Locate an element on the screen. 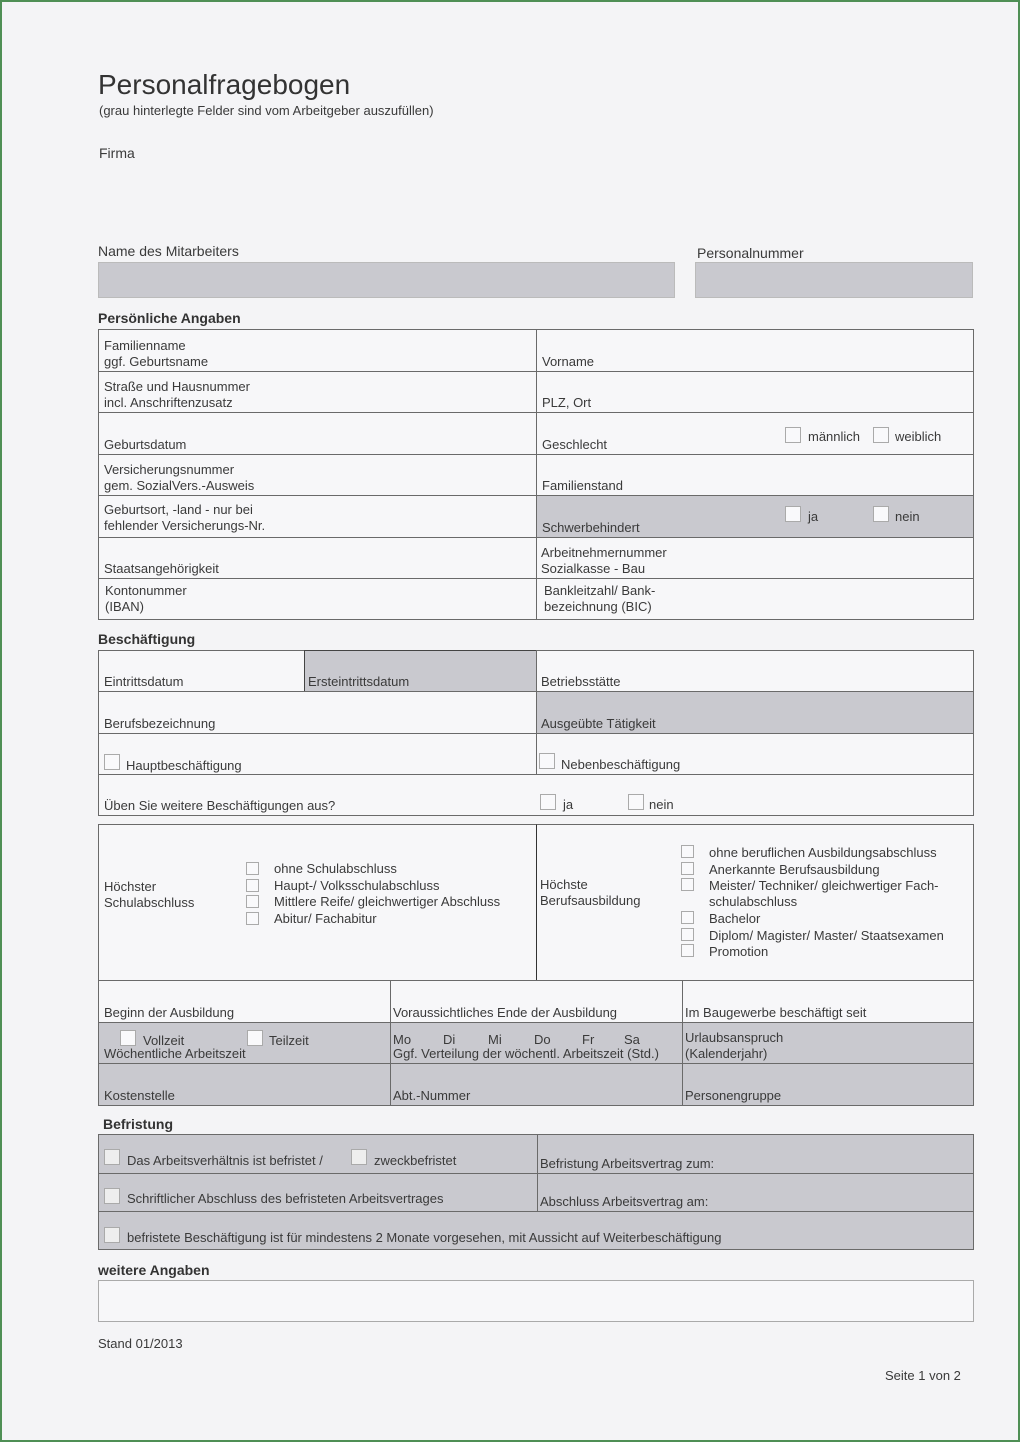 Image resolution: width=1020 pixels, height=1442 pixels. vorname-label: Vorname is located at coordinates (568, 361).